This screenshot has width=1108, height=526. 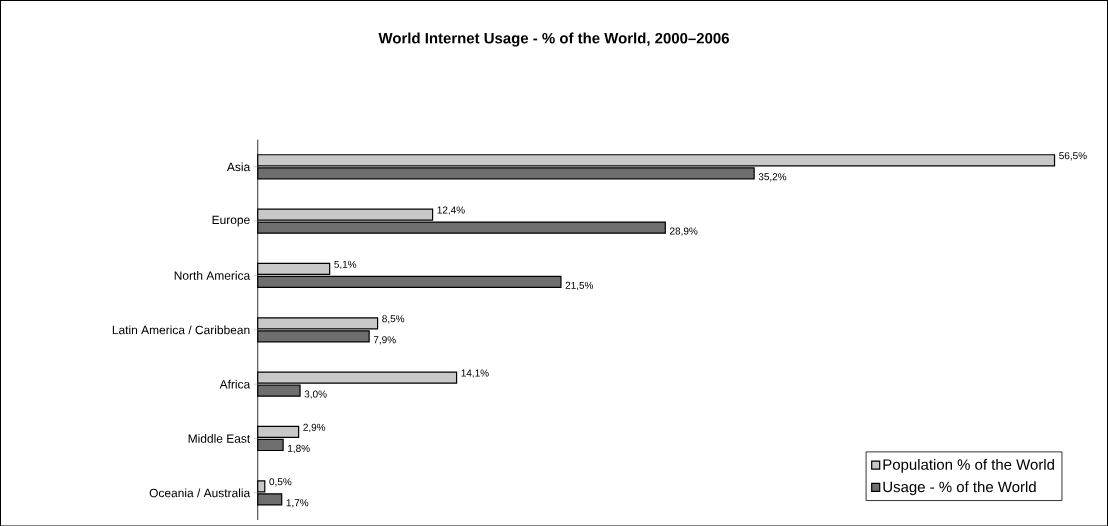 I want to click on data-label: 2,9%, so click(x=314, y=427).